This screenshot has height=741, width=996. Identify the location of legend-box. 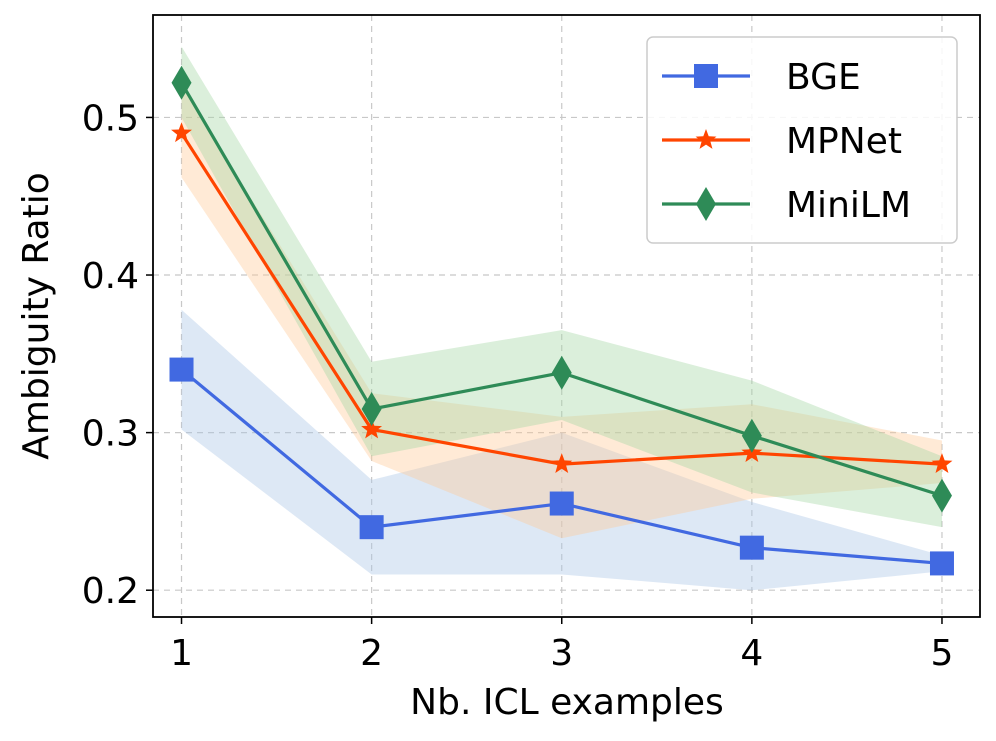
(802, 140).